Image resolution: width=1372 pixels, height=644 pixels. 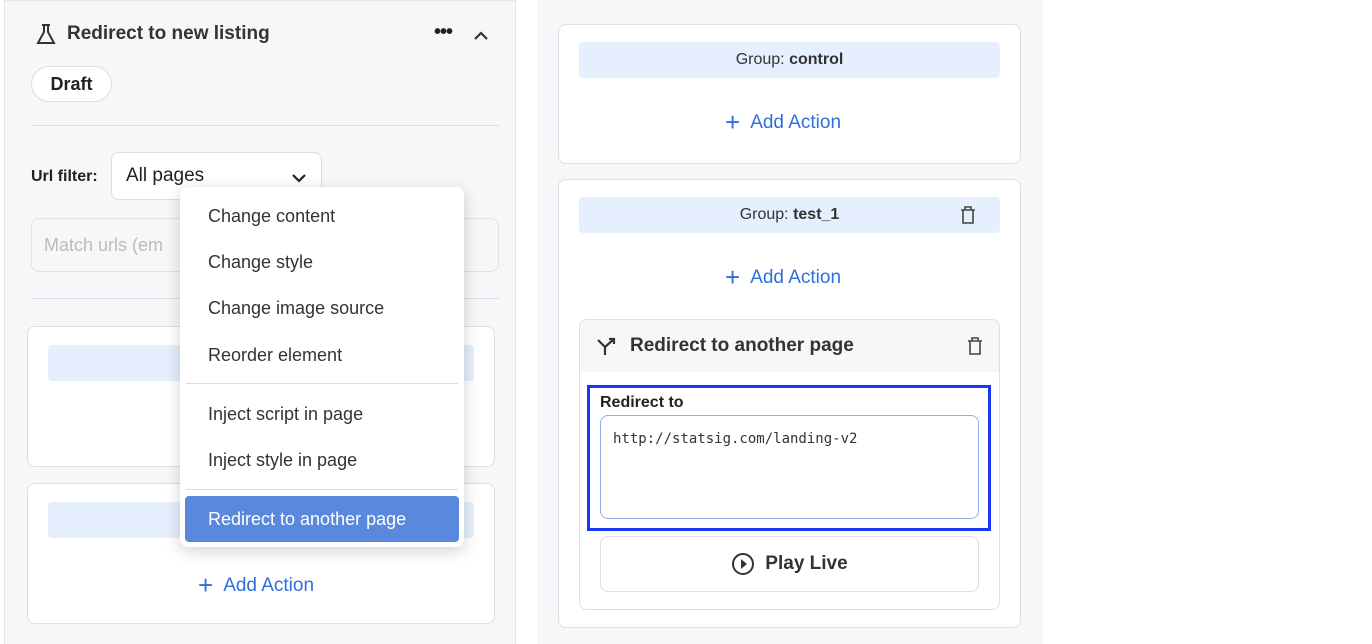 I want to click on group-name: control, so click(x=816, y=59).